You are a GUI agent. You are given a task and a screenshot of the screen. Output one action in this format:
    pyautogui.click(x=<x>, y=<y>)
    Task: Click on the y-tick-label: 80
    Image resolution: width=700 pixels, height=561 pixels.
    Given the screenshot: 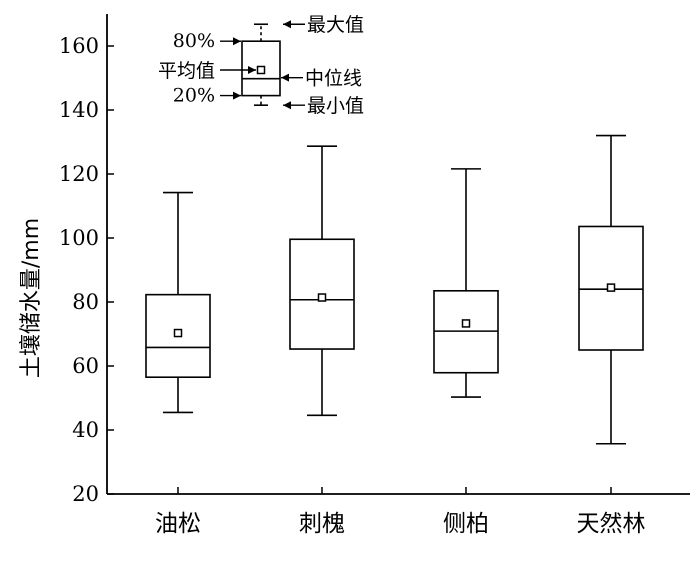 What is the action you would take?
    pyautogui.click(x=85, y=302)
    